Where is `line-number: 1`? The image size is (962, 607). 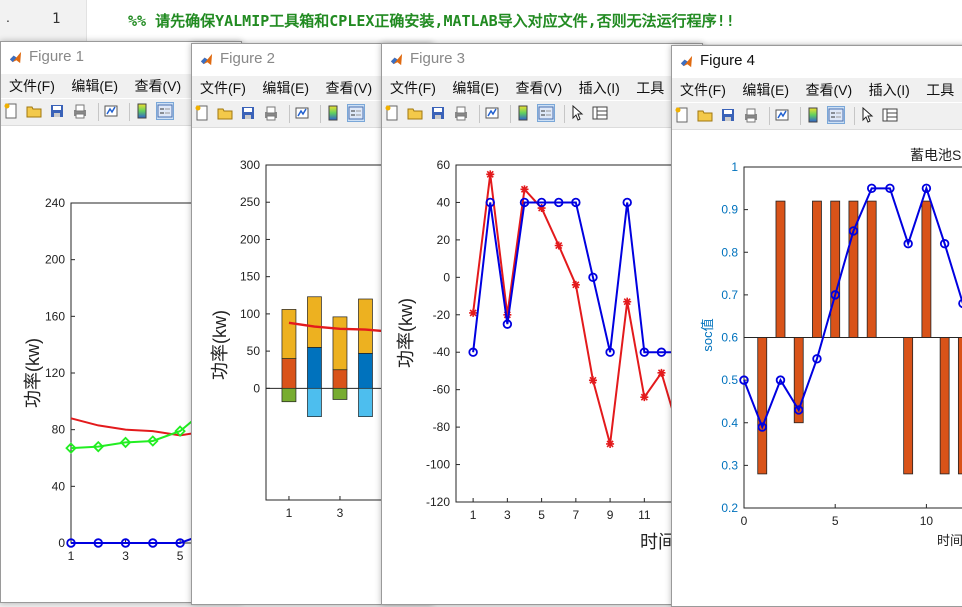 line-number: 1 is located at coordinates (56, 19).